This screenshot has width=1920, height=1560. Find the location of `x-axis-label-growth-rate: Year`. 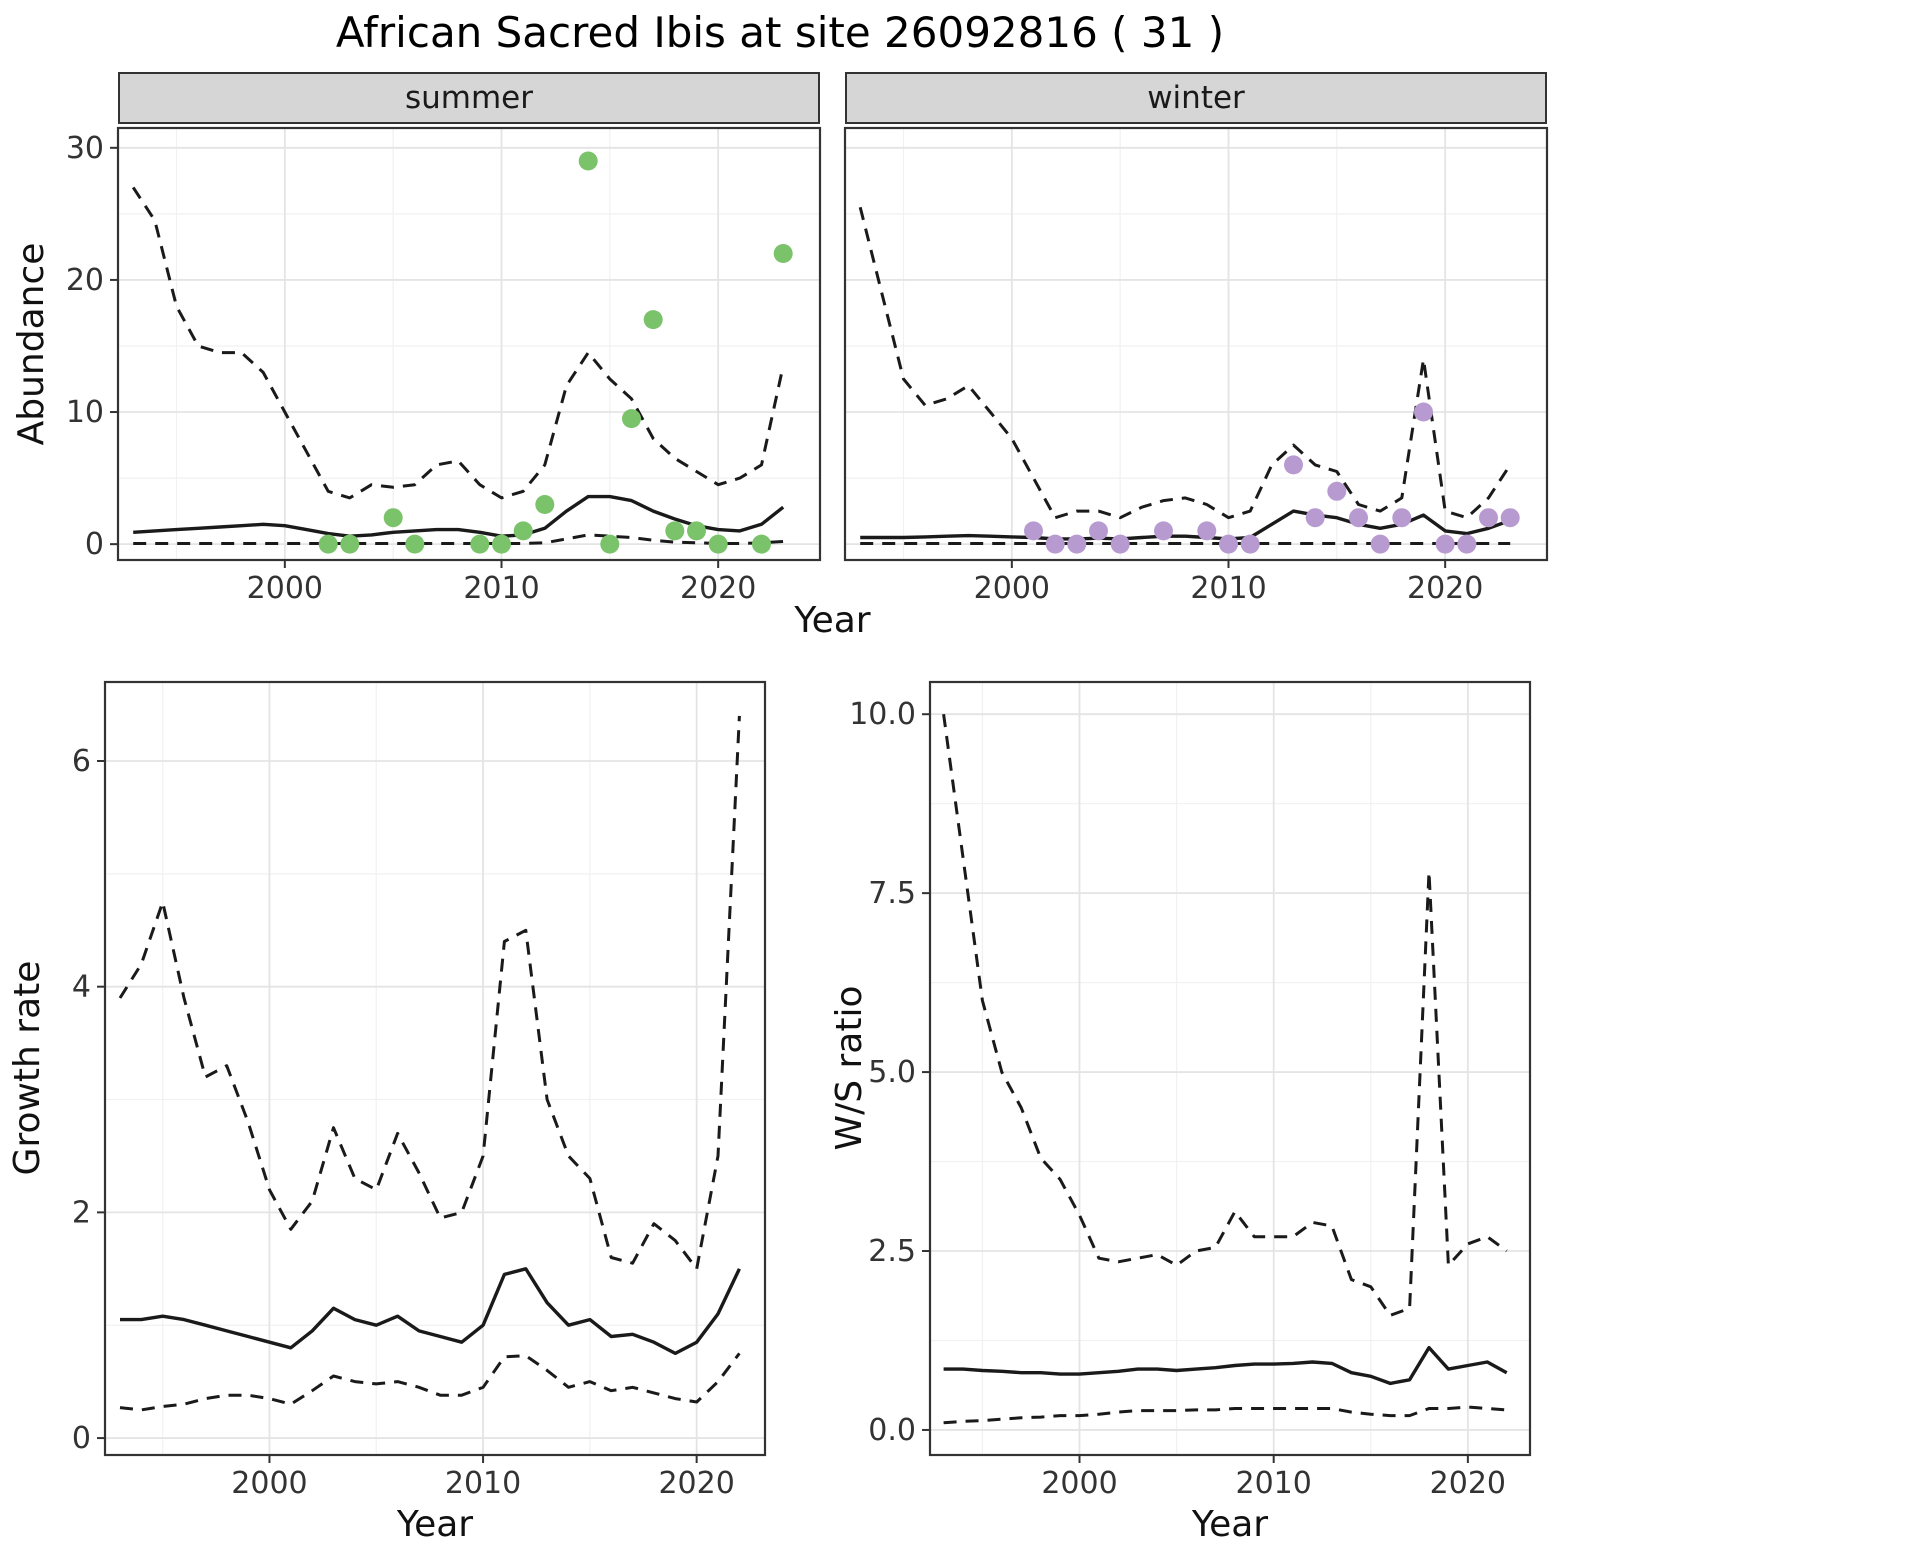

x-axis-label-growth-rate: Year is located at coordinates (435, 1524).